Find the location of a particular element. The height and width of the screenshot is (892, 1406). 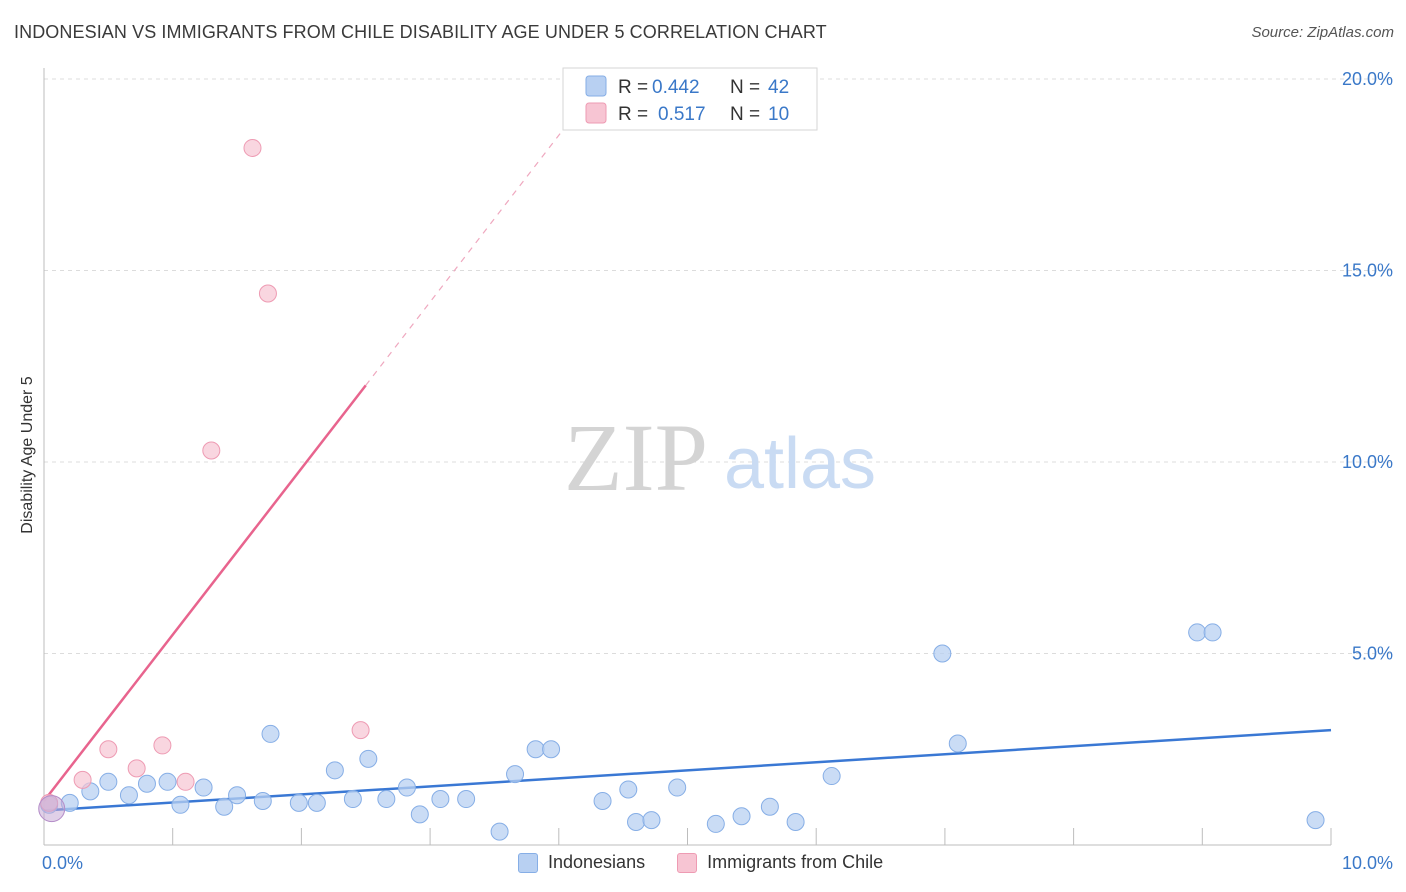

y-tick-label: 15.0% is located at coordinates (1367, 271).